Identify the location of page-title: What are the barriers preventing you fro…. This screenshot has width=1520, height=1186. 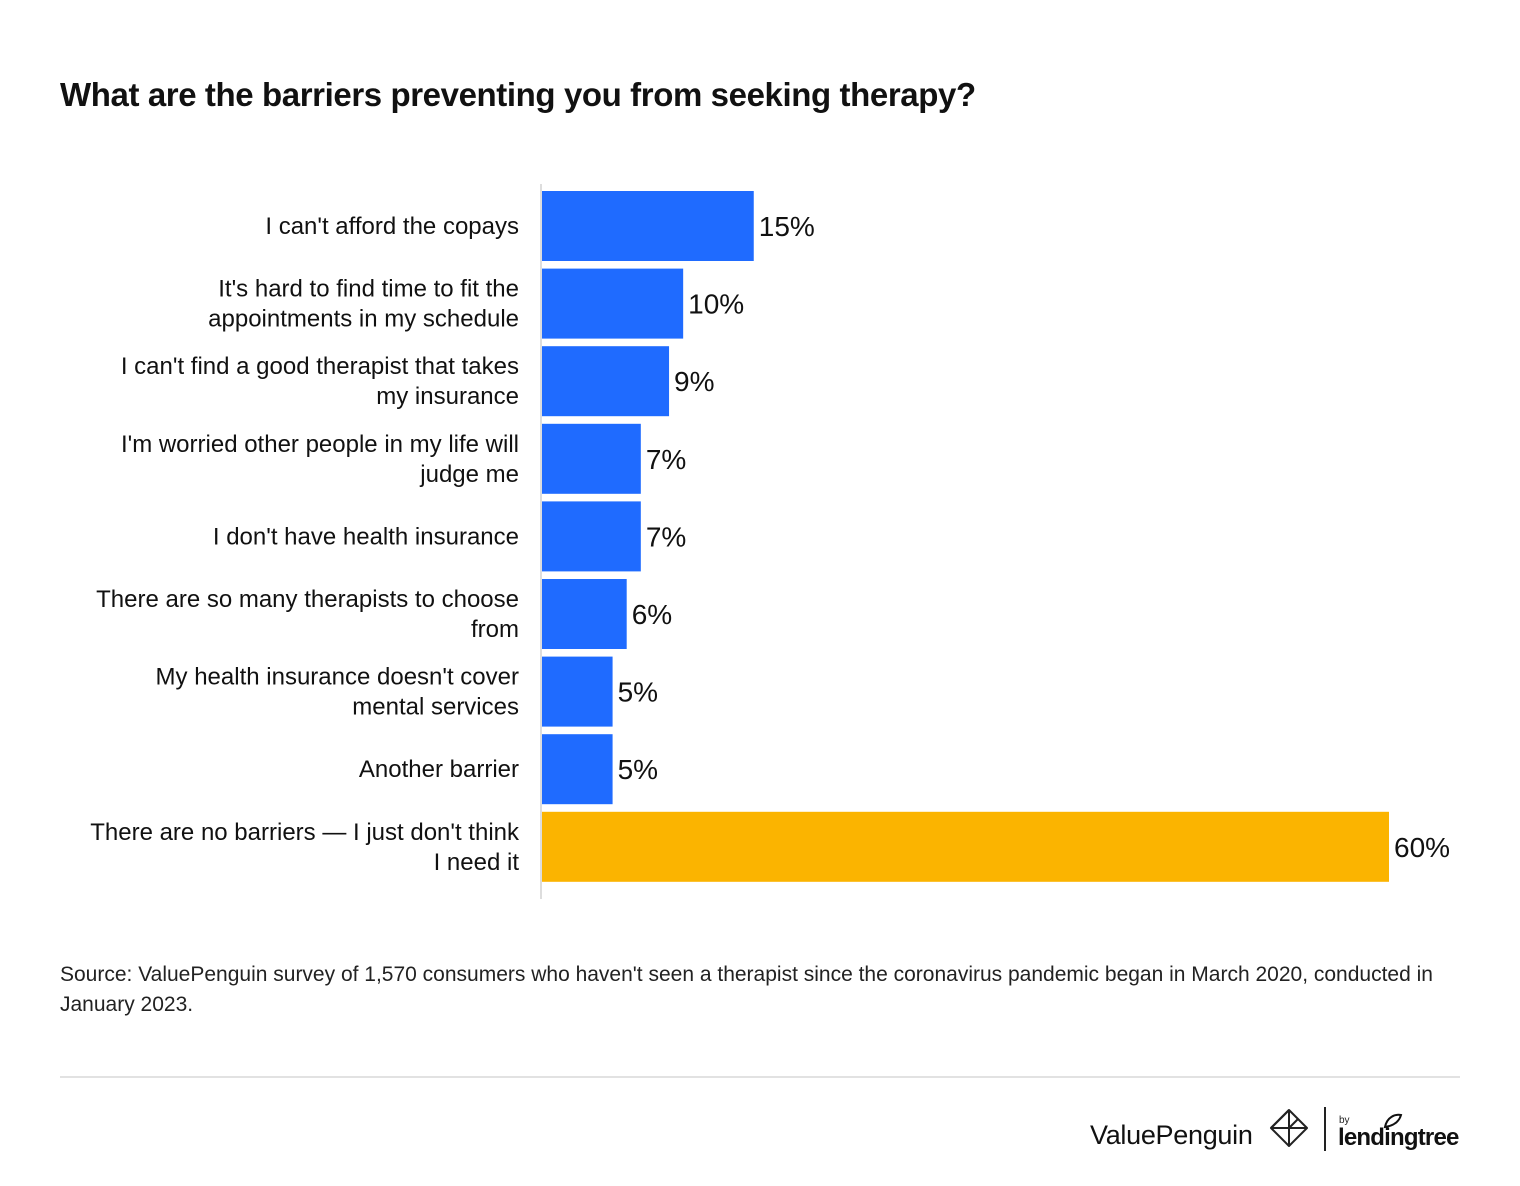
(518, 94).